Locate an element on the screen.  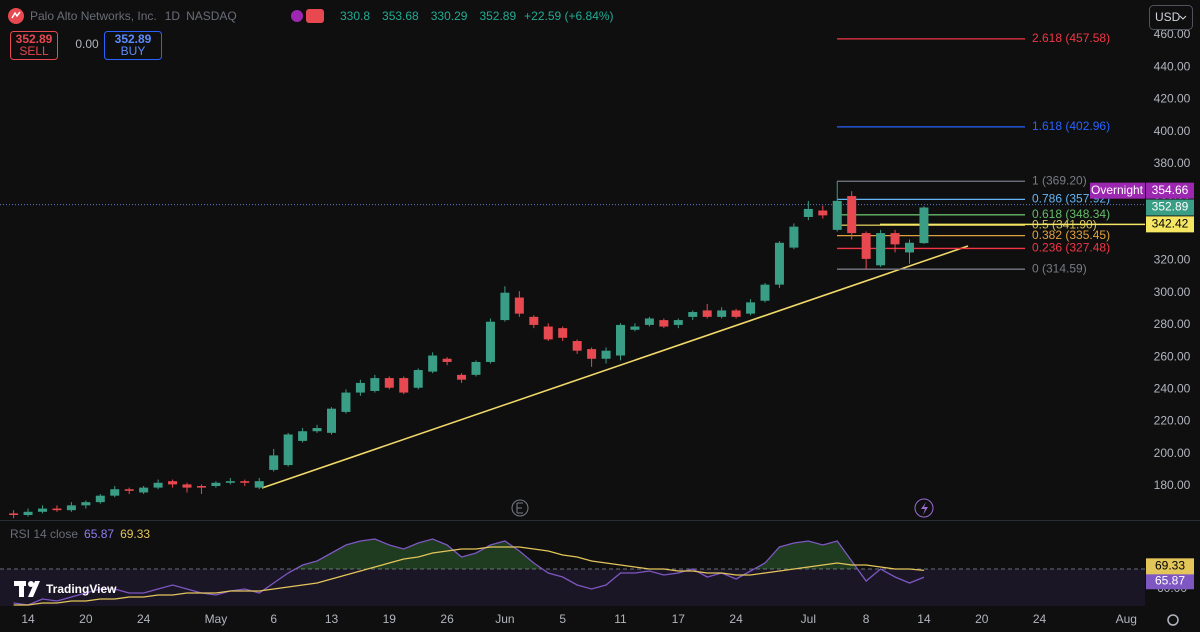
y-tick-label: 400.00 is located at coordinates (1172, 131).